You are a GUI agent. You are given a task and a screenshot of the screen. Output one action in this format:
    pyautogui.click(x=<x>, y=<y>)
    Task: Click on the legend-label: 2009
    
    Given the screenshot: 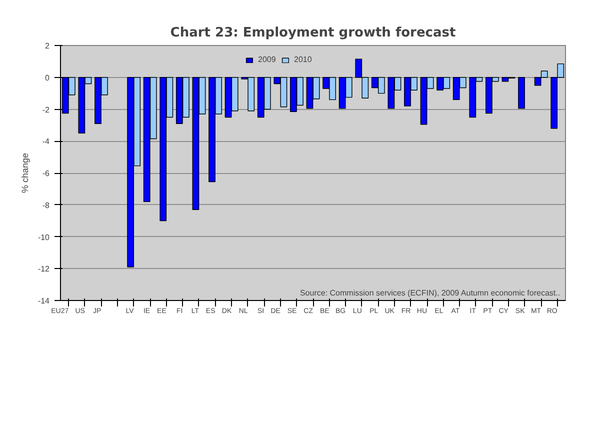 What is the action you would take?
    pyautogui.click(x=267, y=59)
    